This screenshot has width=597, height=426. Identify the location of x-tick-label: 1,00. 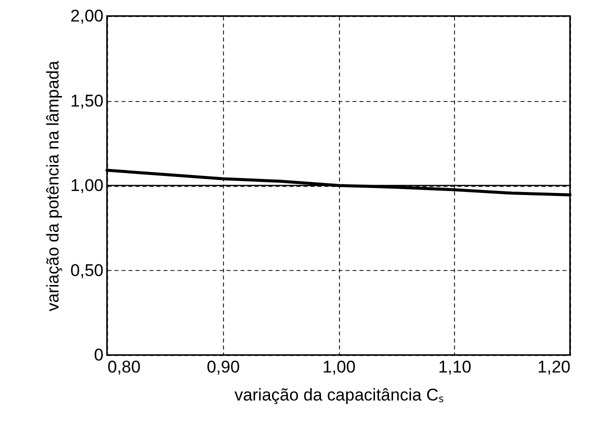
(339, 367).